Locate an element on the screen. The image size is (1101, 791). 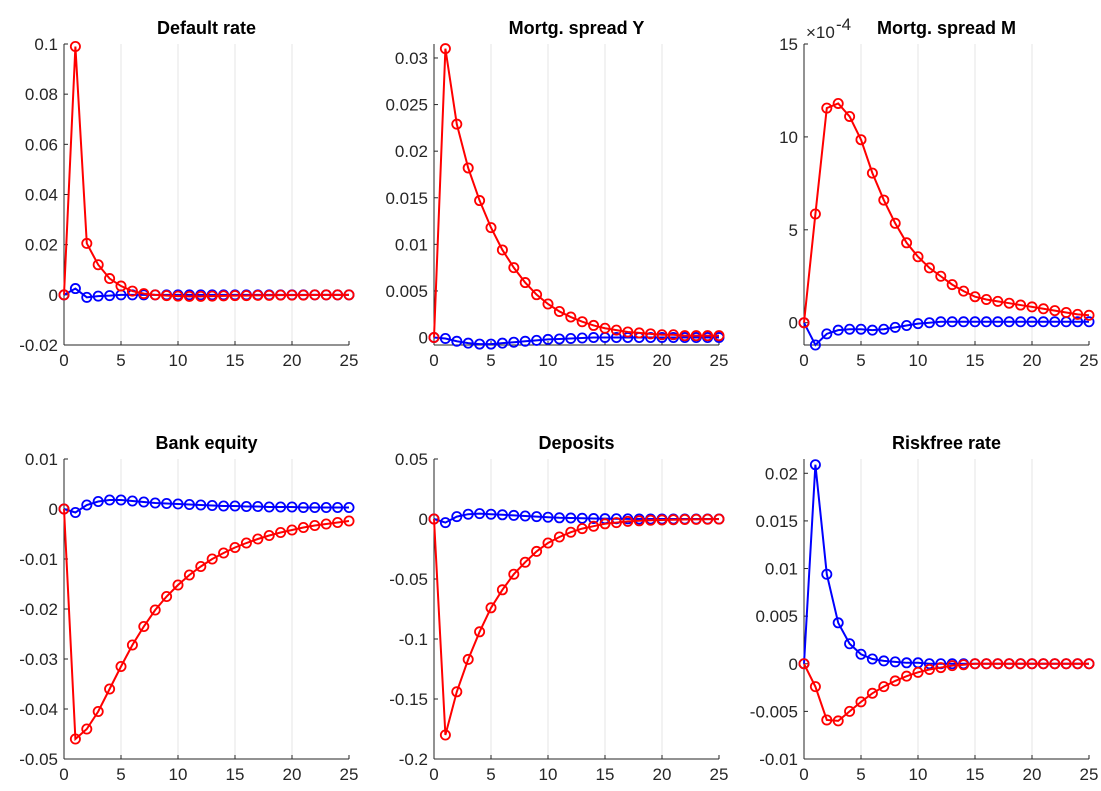
y-tick-label: -0.2 is located at coordinates (413, 759).